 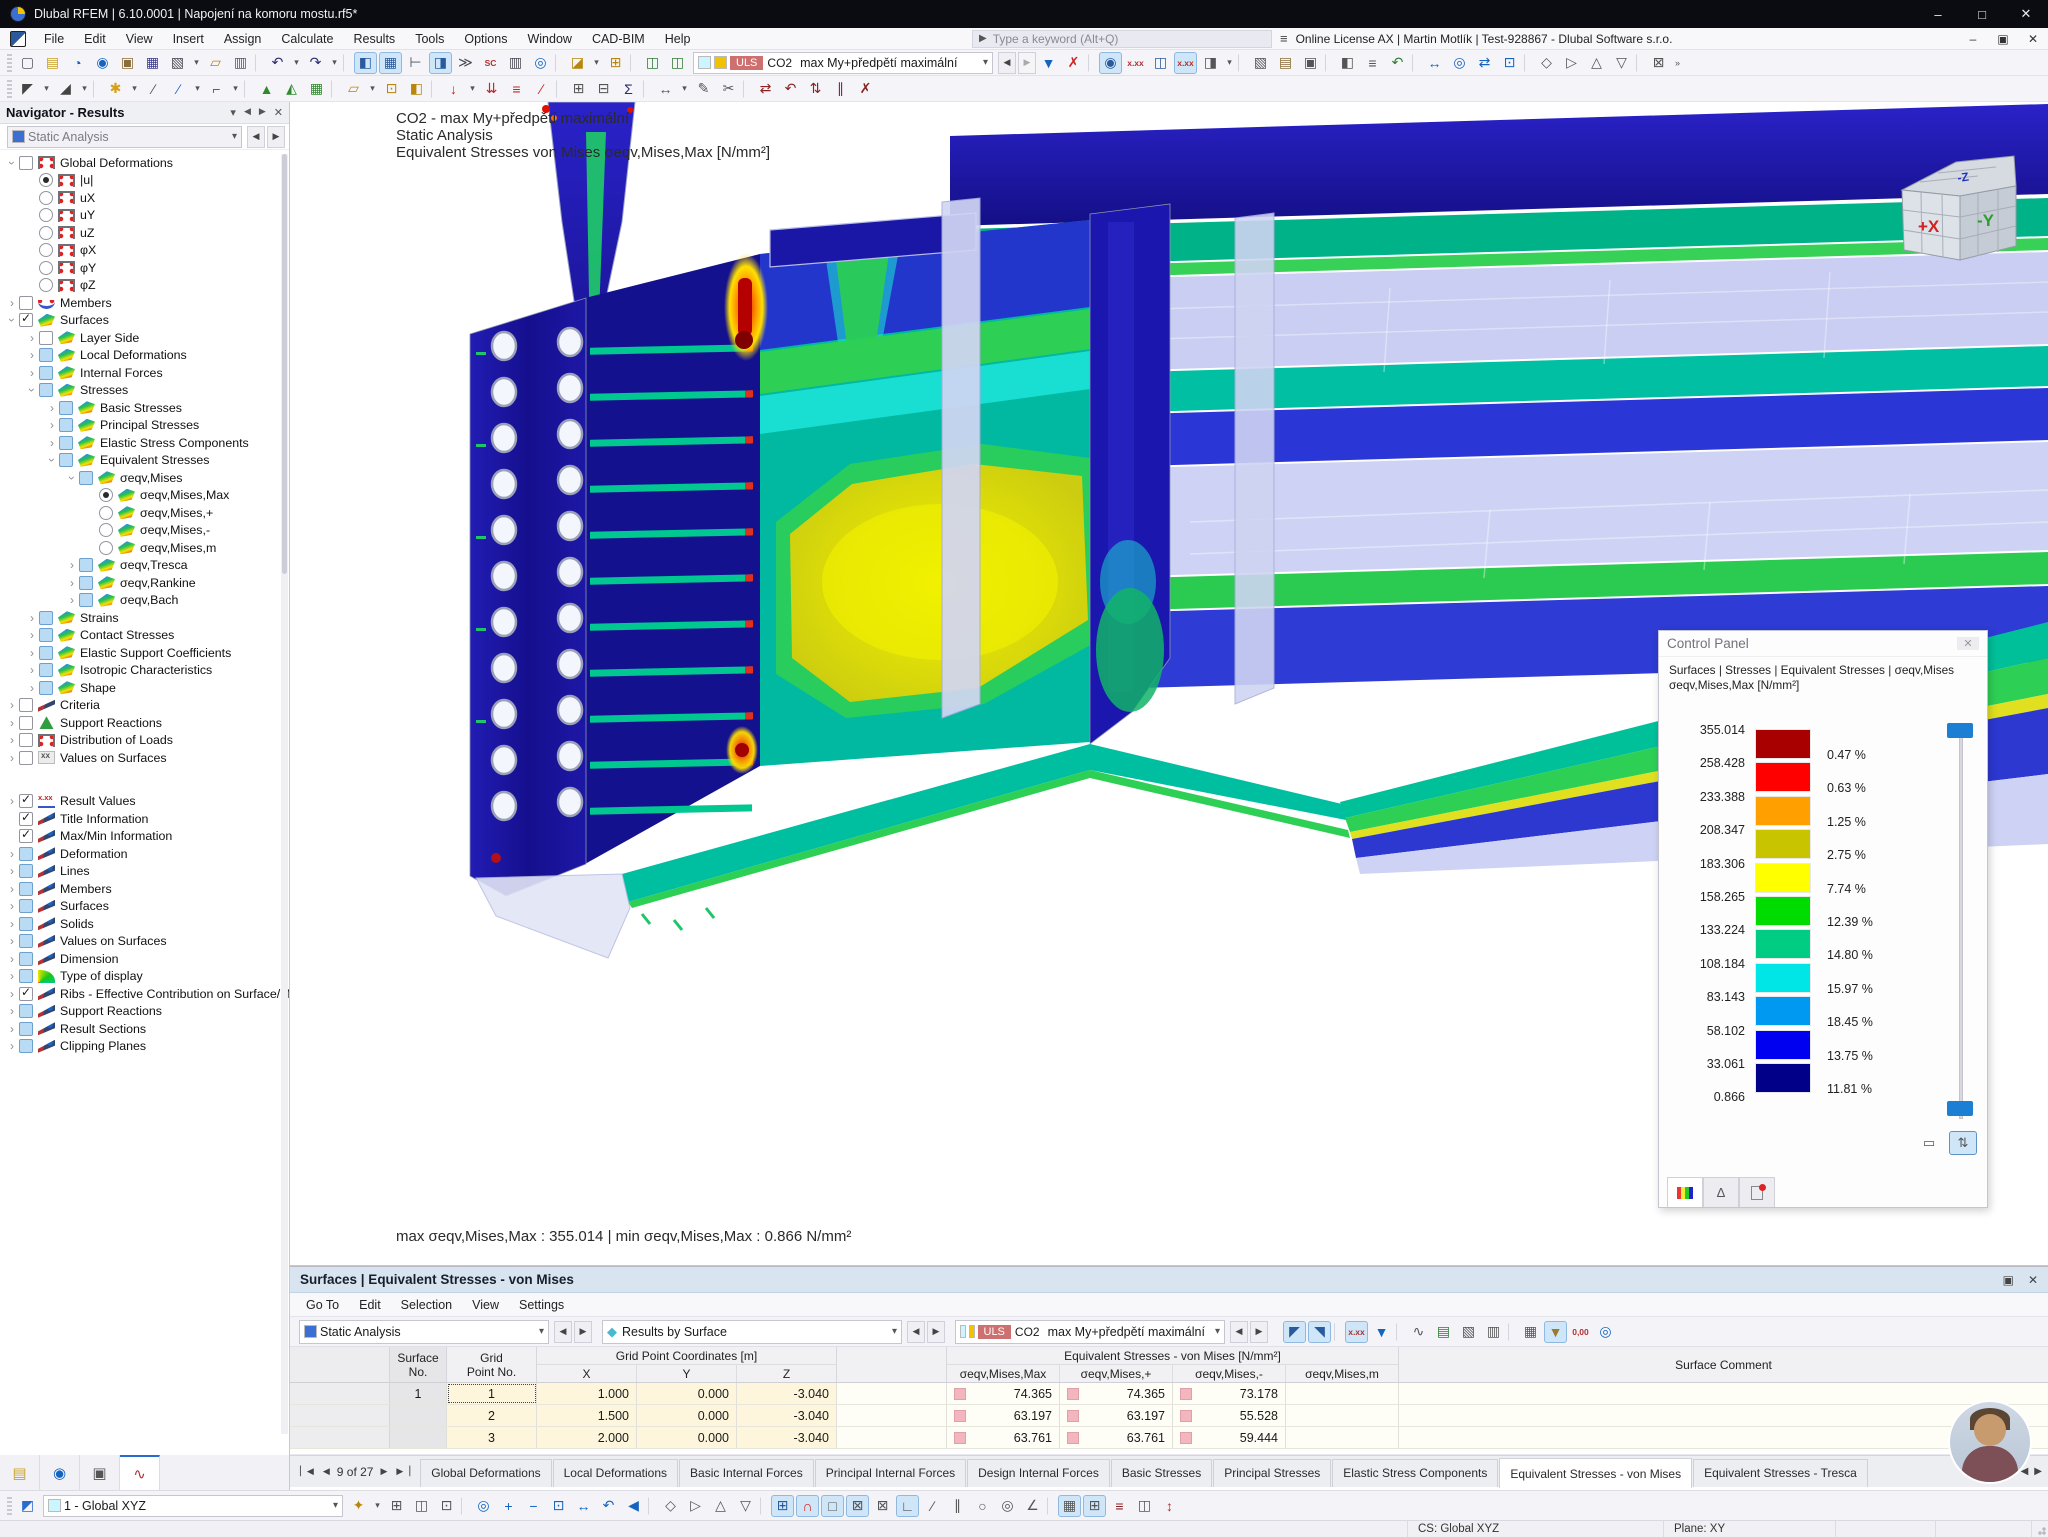 I want to click on zoom-out-icon: −, so click(x=533, y=1505).